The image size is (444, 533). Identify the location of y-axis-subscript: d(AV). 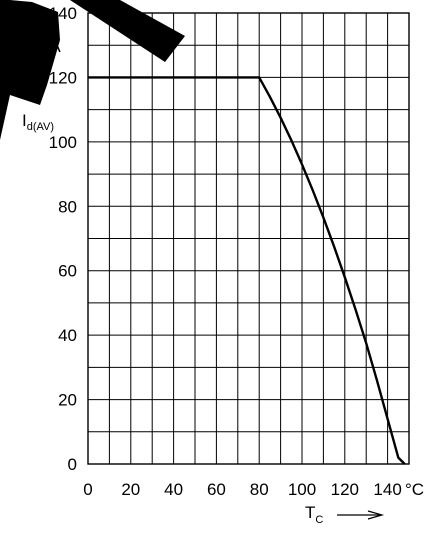
(40, 127).